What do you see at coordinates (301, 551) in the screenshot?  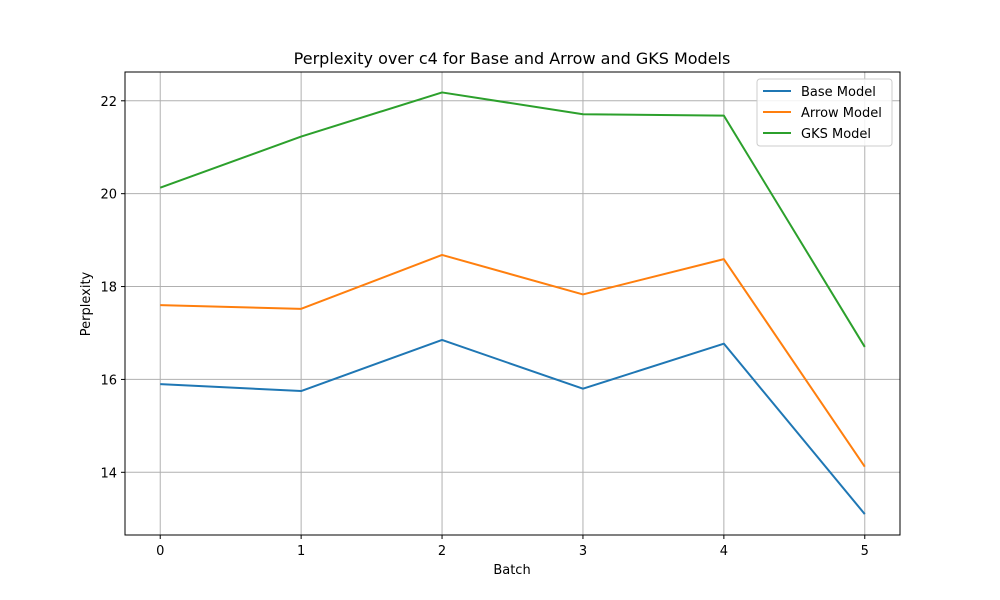 I see `x-tick-label: 1` at bounding box center [301, 551].